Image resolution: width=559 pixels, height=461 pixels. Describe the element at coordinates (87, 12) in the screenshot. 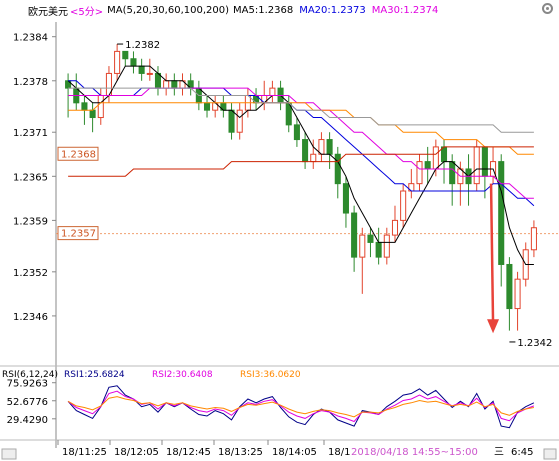

I see `period-label: <5分>` at that location.